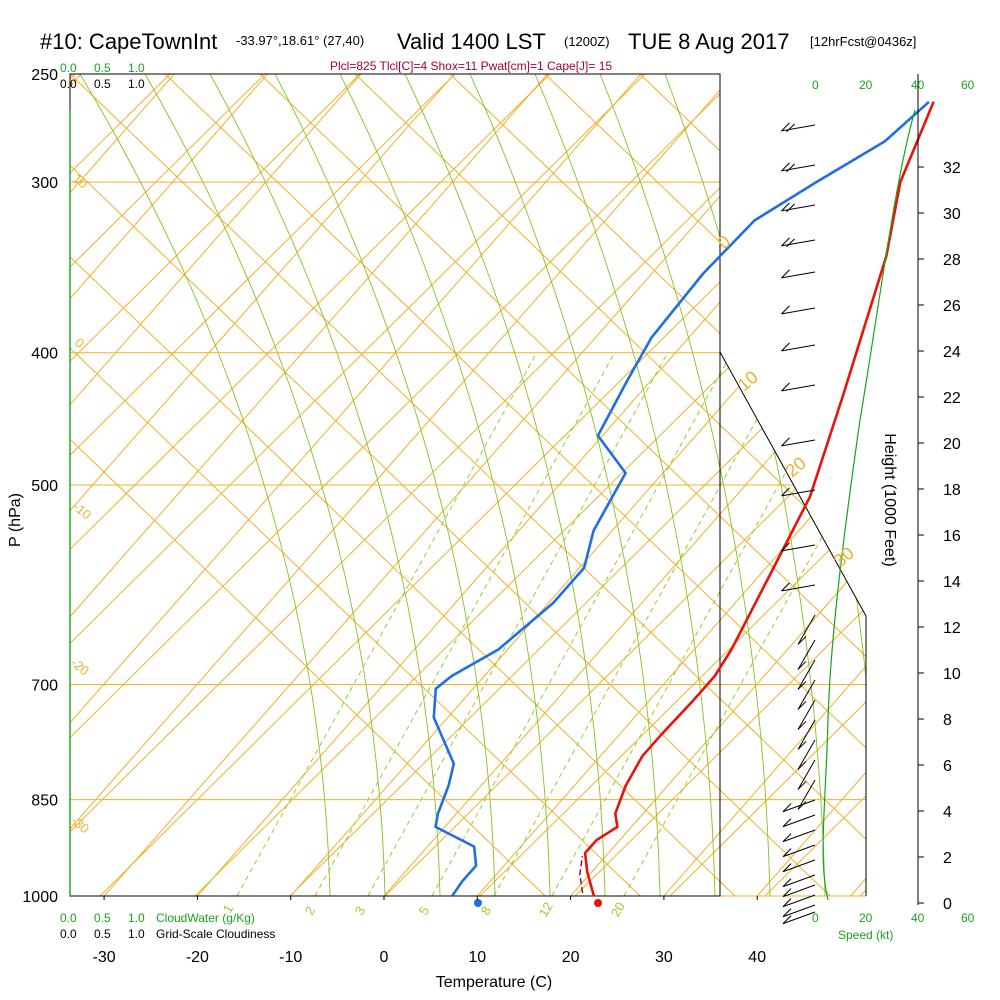  What do you see at coordinates (429, 931) in the screenshot?
I see `temperature-axis: -30 -20 -10 0 10 20 30 40` at bounding box center [429, 931].